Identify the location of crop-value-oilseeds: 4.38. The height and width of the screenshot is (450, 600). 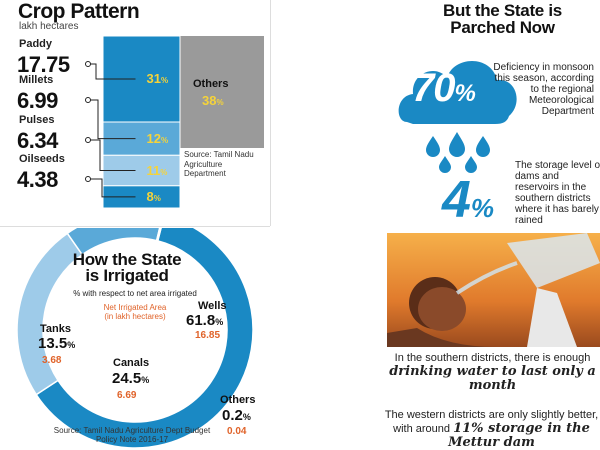
(37, 179).